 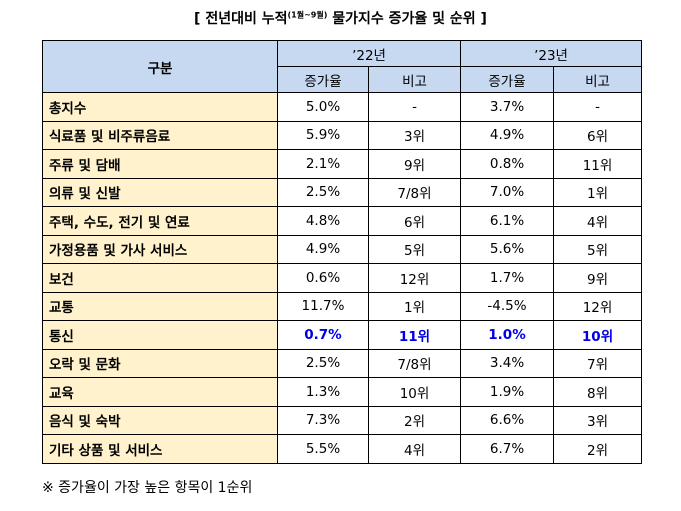 I want to click on cell: 0.6%, so click(x=323, y=278).